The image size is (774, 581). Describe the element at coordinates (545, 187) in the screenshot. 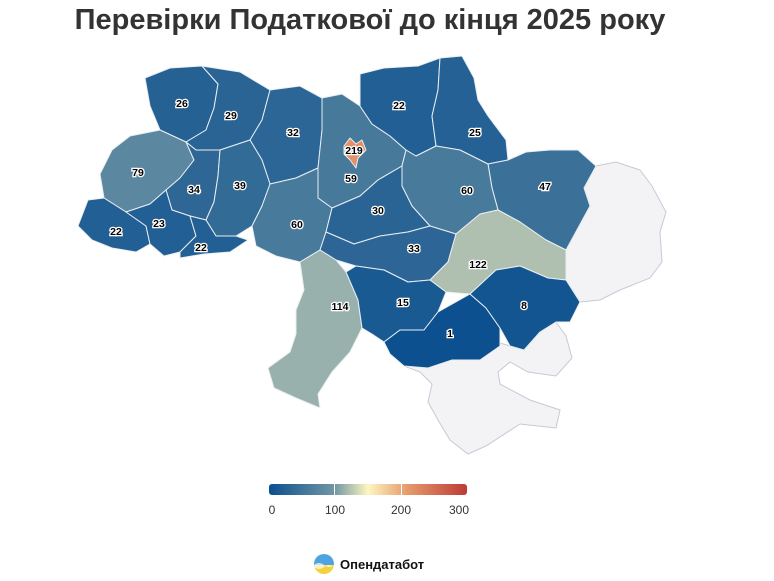

I see `region-label-kharkivska: 47` at that location.